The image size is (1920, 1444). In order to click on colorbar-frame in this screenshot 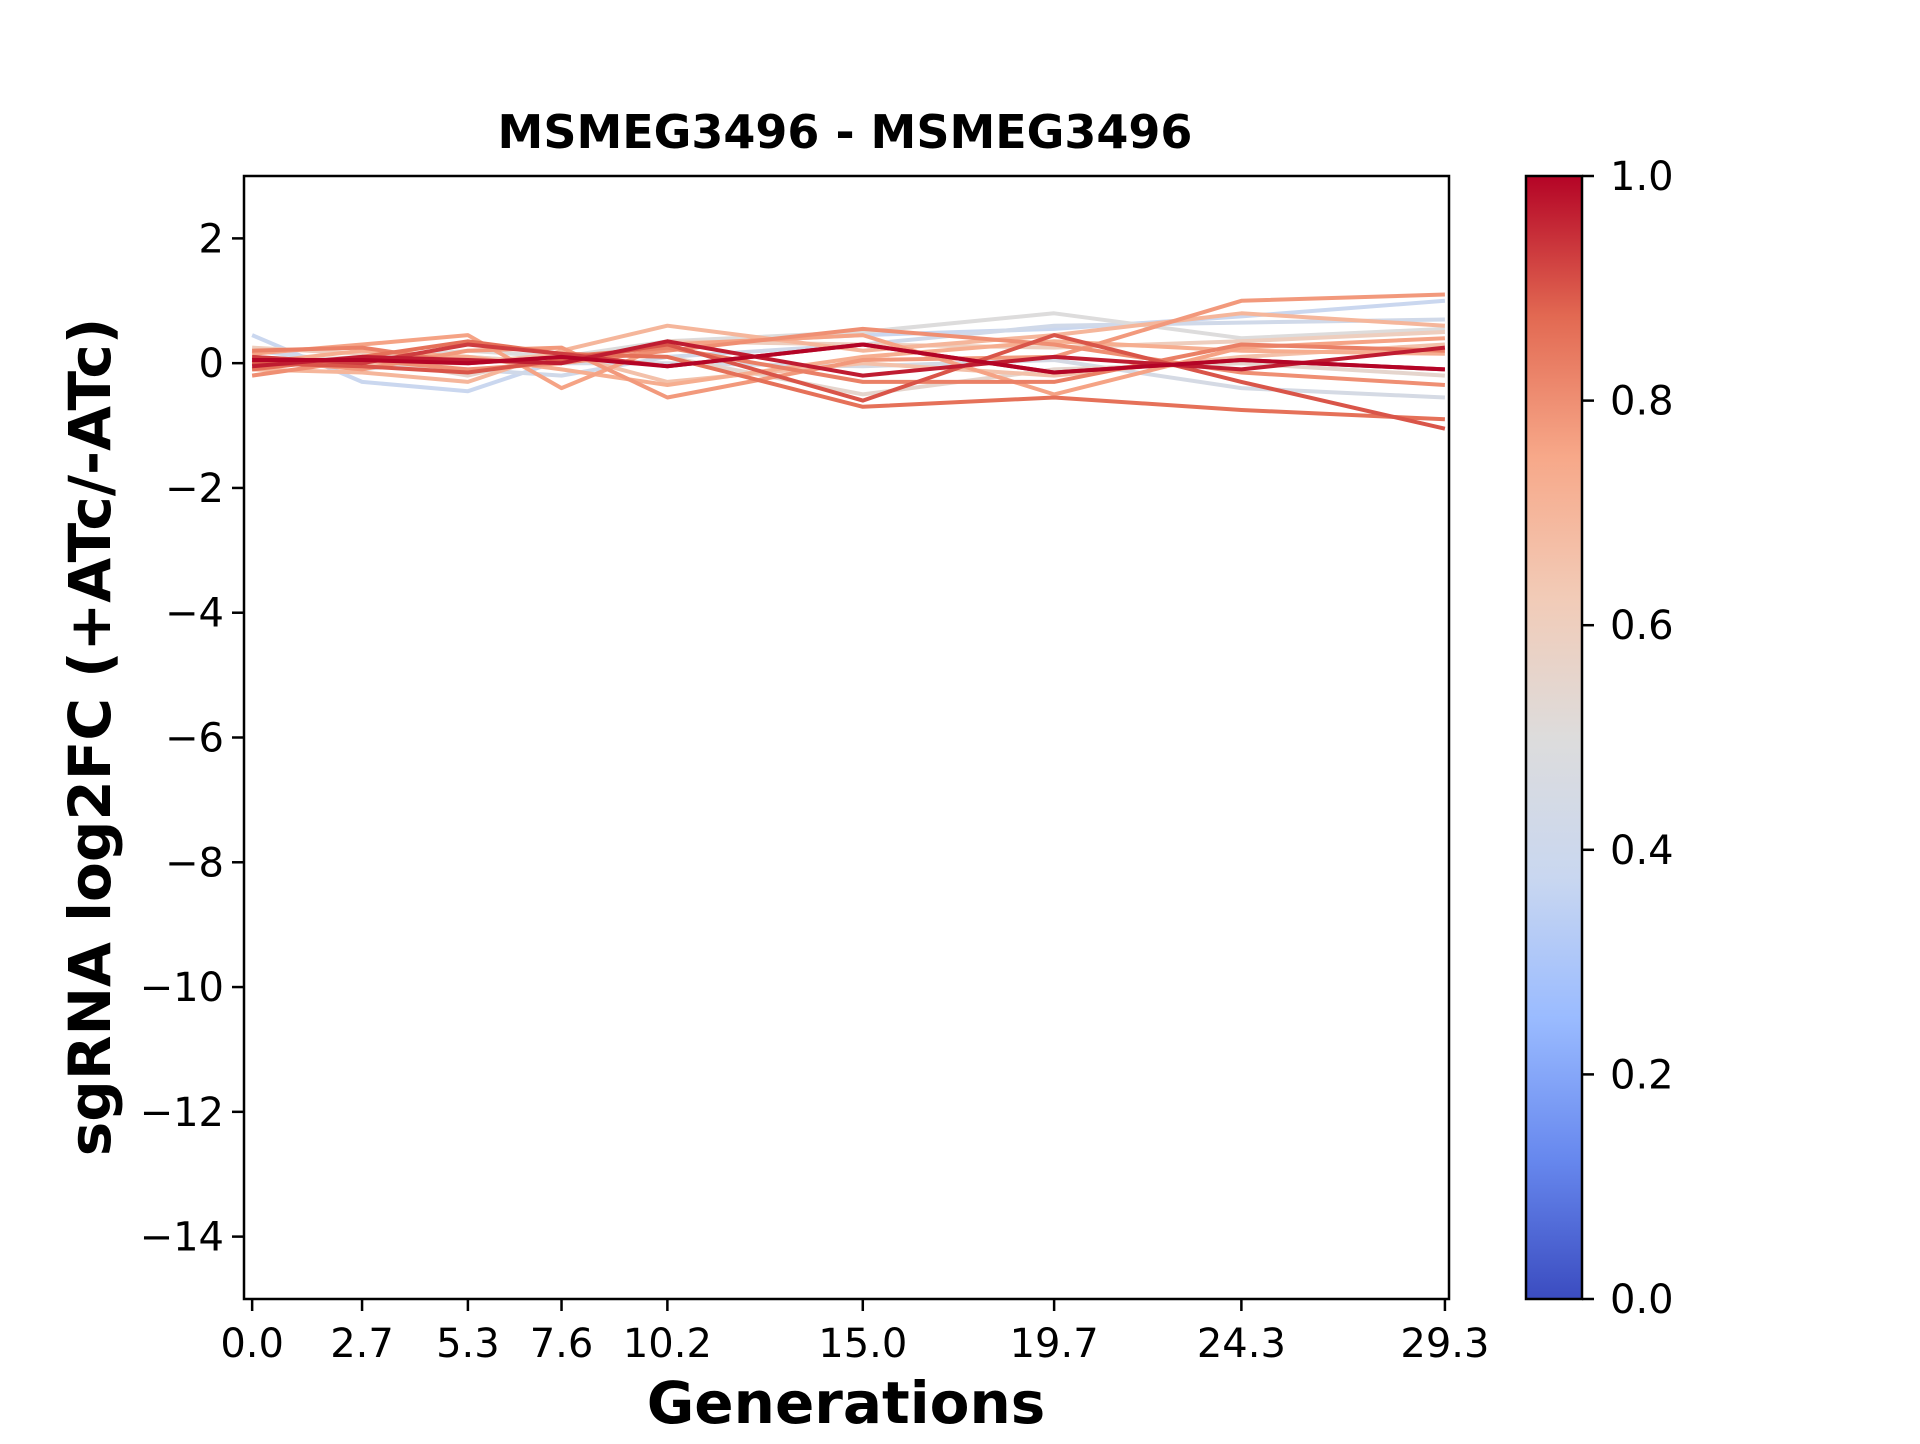, I will do `click(1554, 737)`.